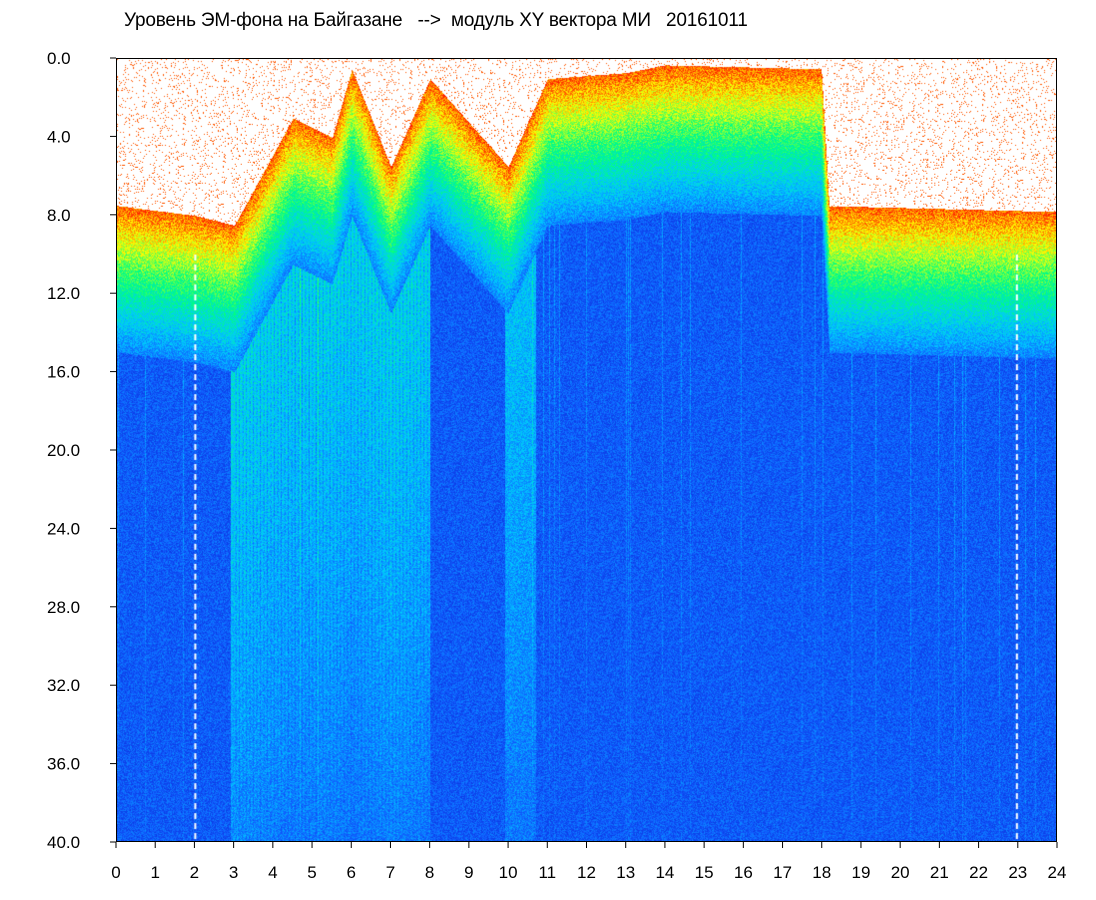 The image size is (1096, 900). Describe the element at coordinates (59, 58) in the screenshot. I see `y-tick-label: 0.0` at that location.